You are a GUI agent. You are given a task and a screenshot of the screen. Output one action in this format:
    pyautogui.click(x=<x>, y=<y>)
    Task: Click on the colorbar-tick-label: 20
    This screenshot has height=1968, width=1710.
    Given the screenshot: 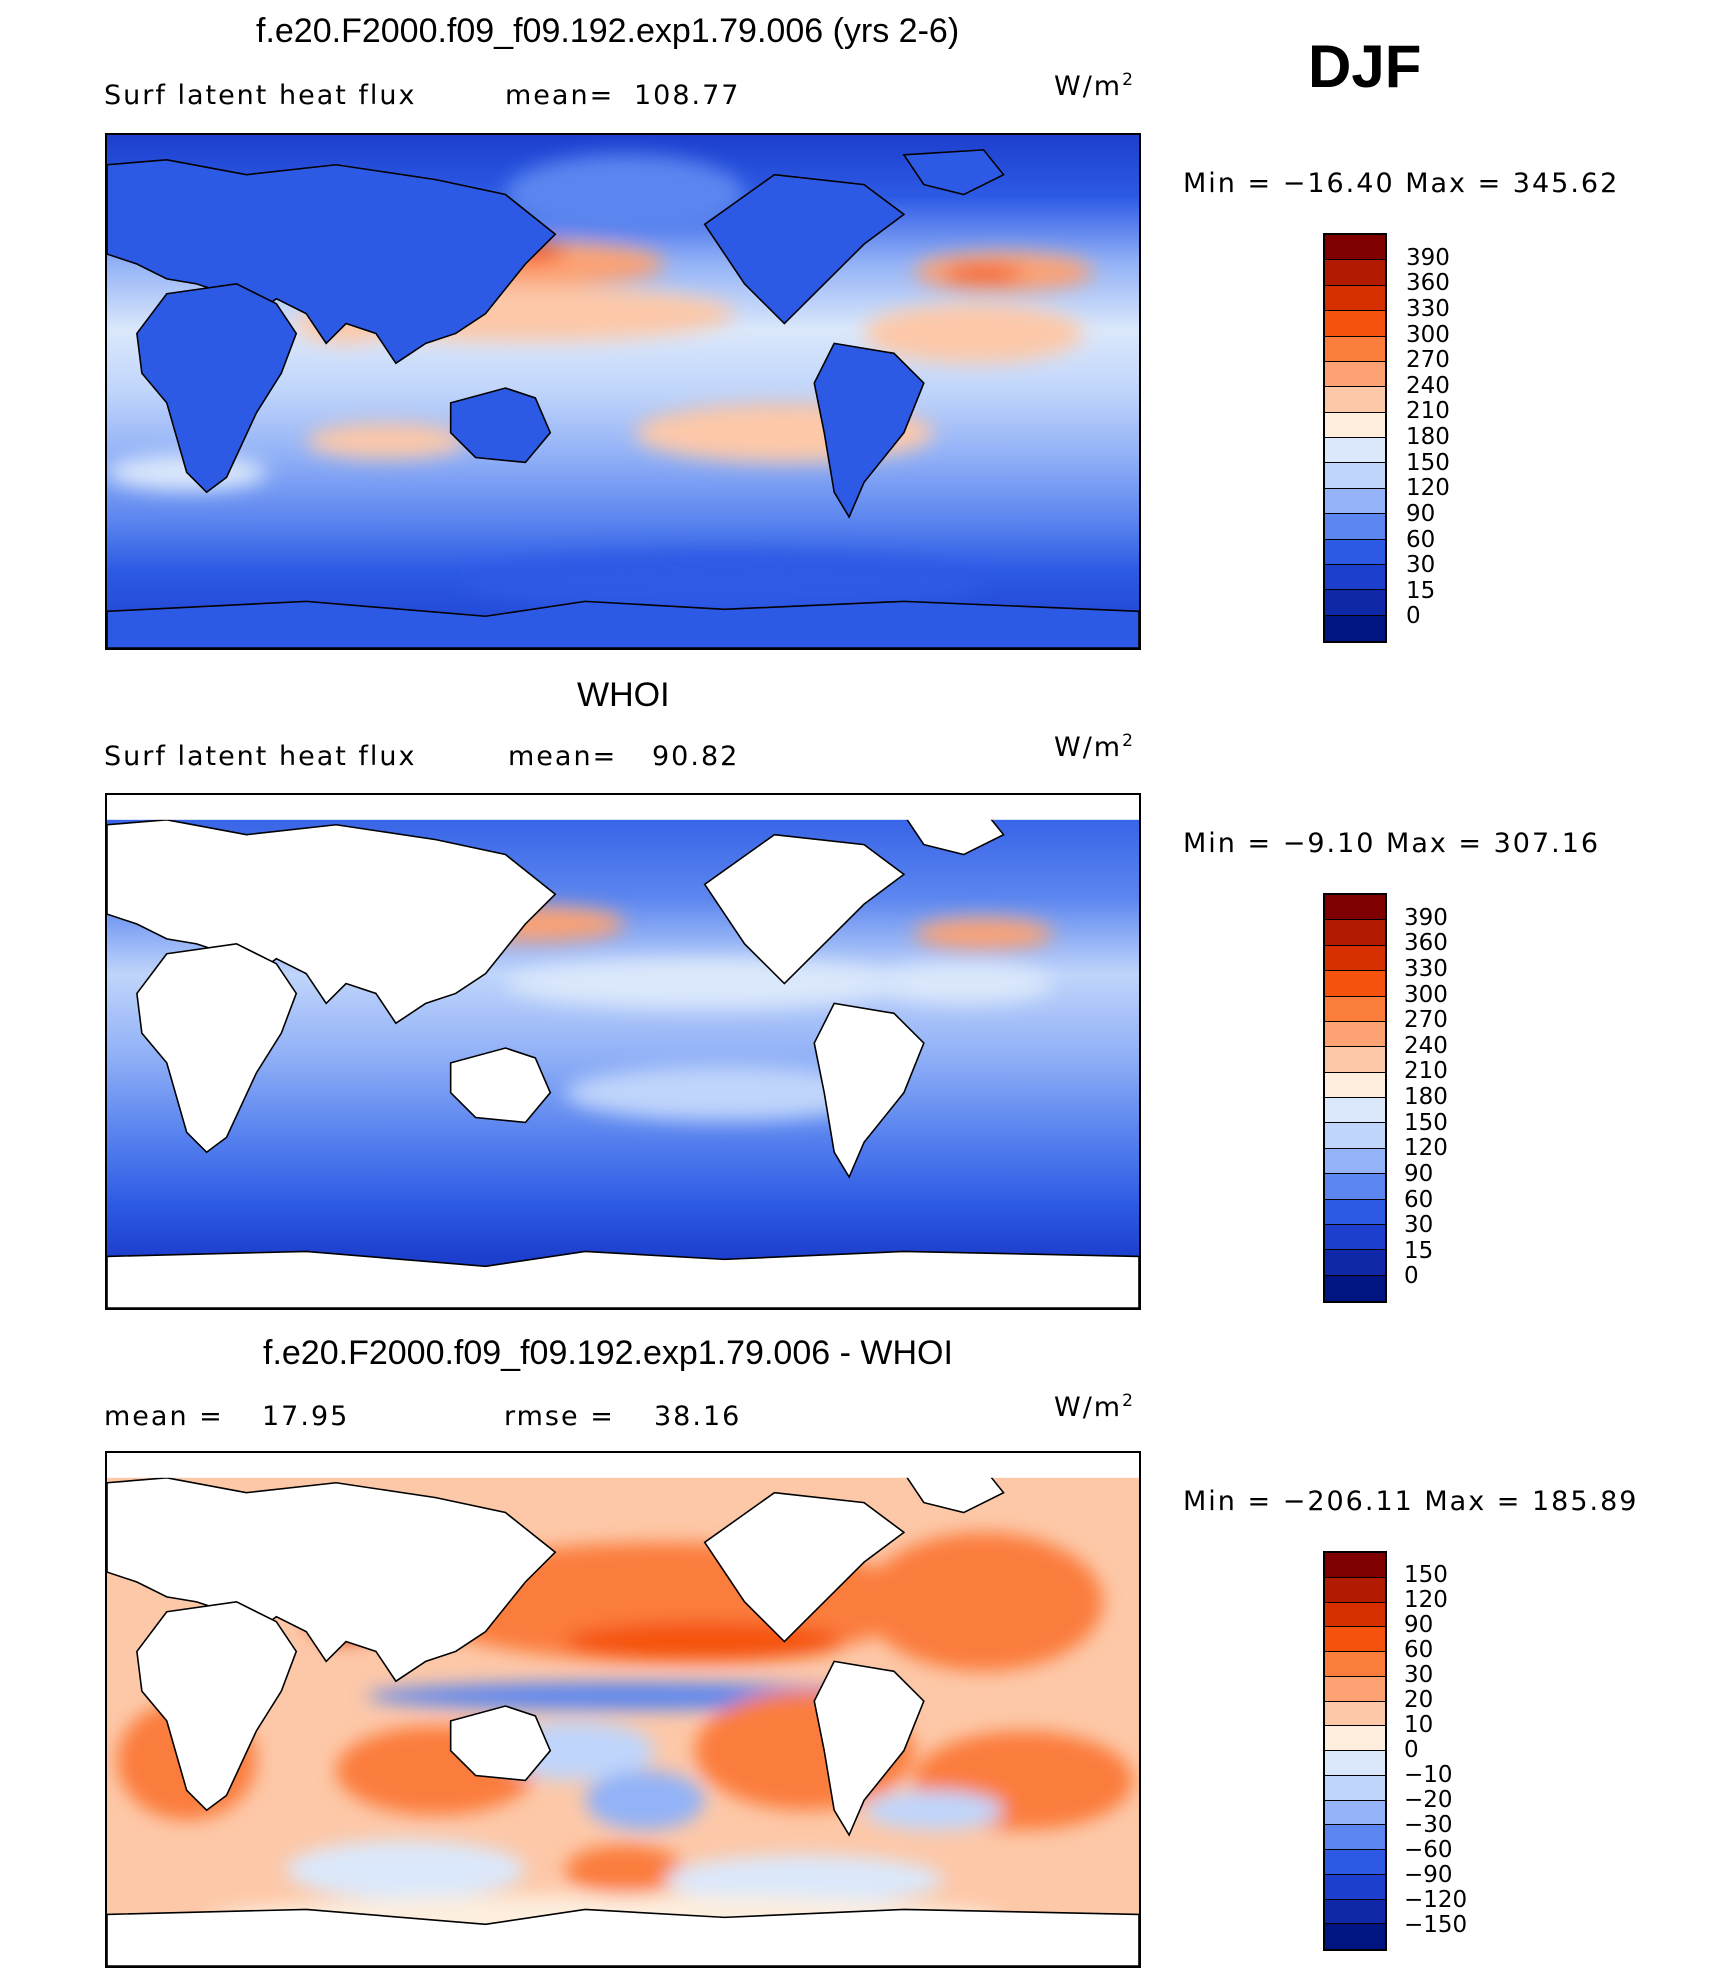 What is the action you would take?
    pyautogui.click(x=1419, y=1700)
    